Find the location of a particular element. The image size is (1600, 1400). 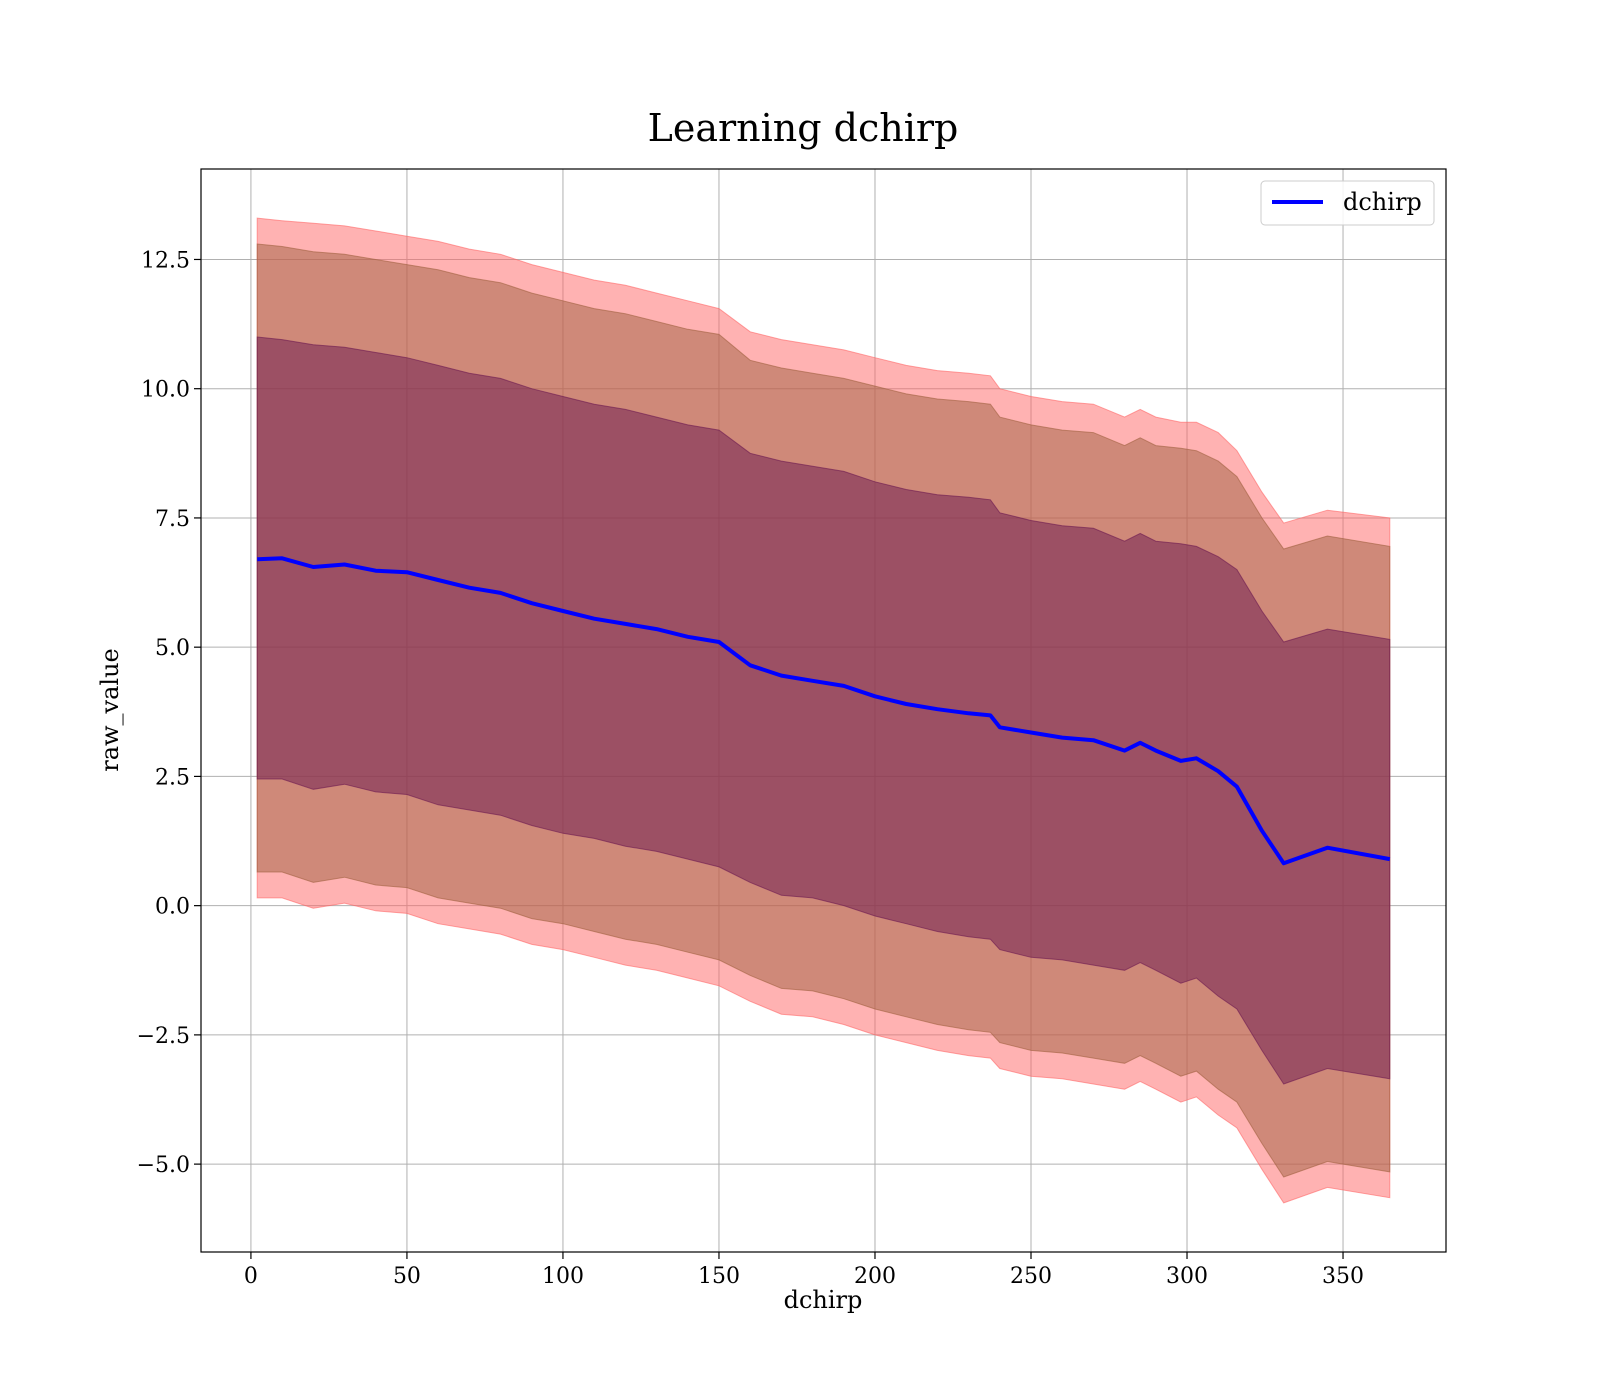

x-tick-label-2: 100 is located at coordinates (563, 1276).